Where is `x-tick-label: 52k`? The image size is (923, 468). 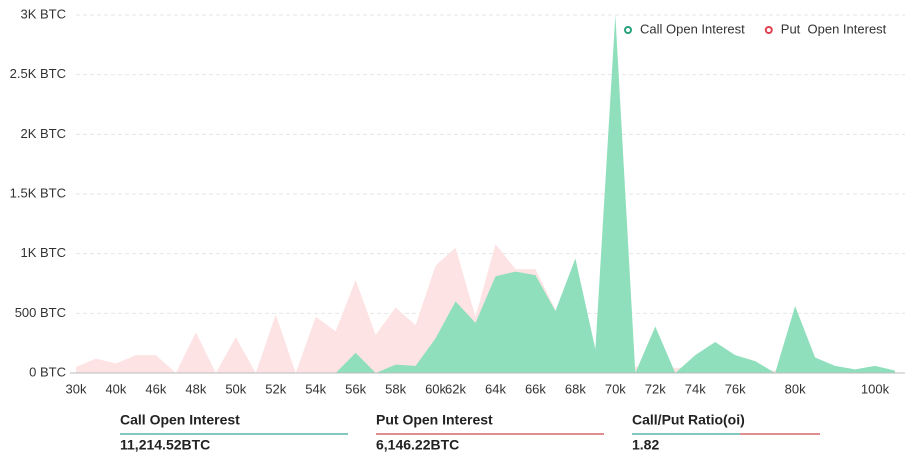 x-tick-label: 52k is located at coordinates (275, 388).